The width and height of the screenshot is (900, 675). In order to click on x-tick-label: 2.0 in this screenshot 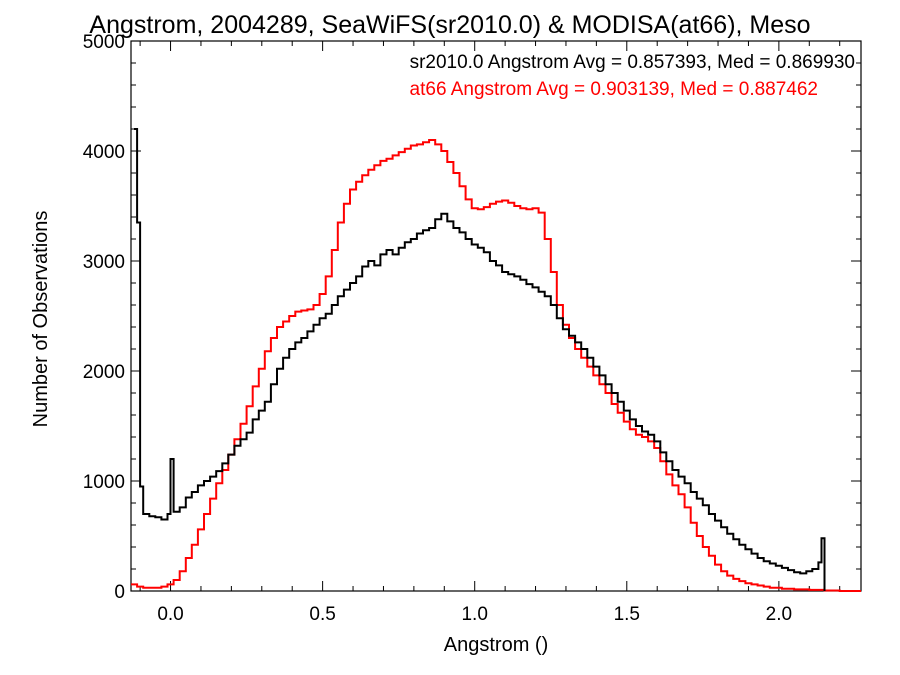, I will do `click(779, 614)`.